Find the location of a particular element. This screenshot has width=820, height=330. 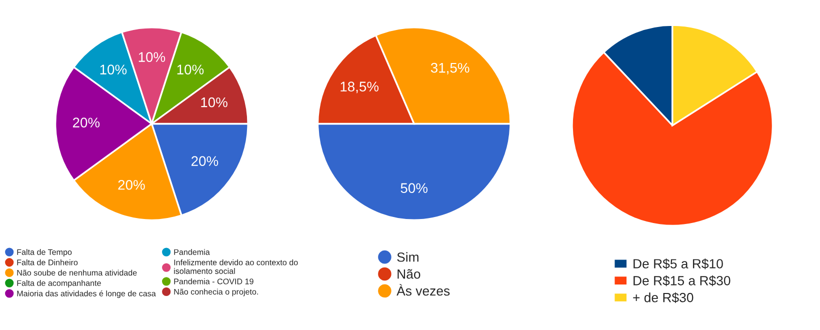

legend-label: Pandemia - COVID 19 is located at coordinates (214, 281).